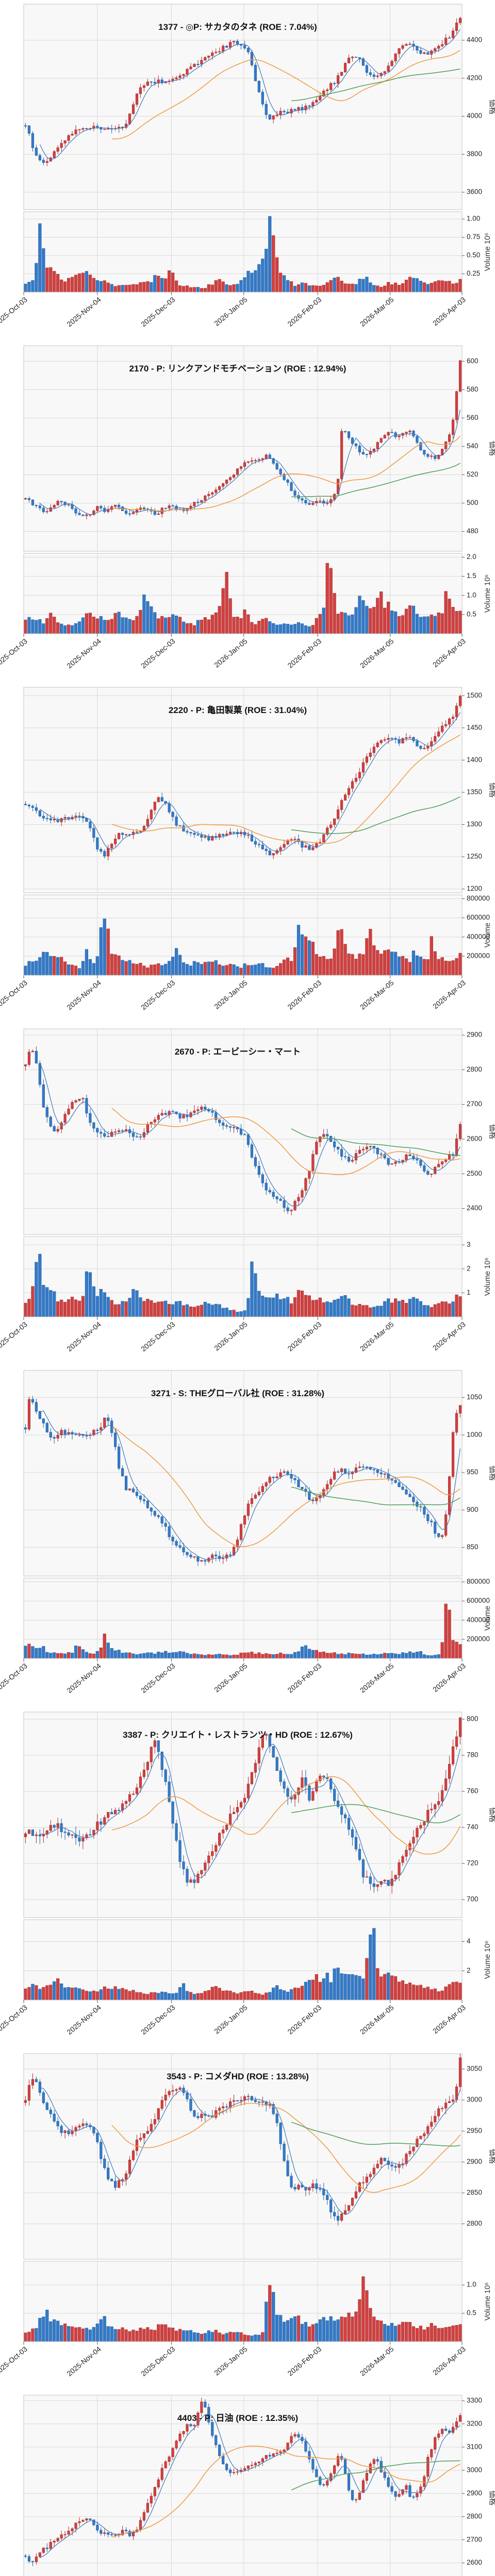 The height and width of the screenshot is (2576, 495). Describe the element at coordinates (375, 1142) in the screenshot. I see `ma-line-long` at that location.